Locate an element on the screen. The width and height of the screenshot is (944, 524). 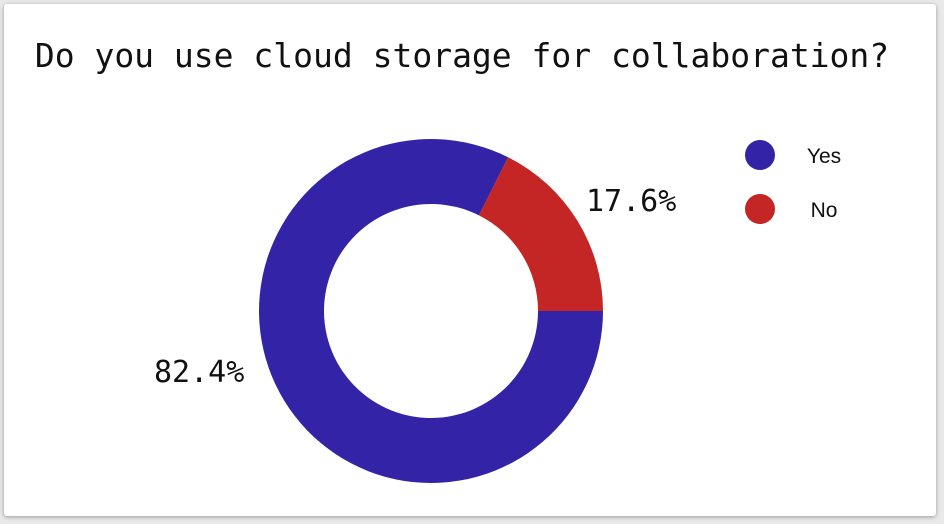
legend-swatch-no is located at coordinates (760, 209).